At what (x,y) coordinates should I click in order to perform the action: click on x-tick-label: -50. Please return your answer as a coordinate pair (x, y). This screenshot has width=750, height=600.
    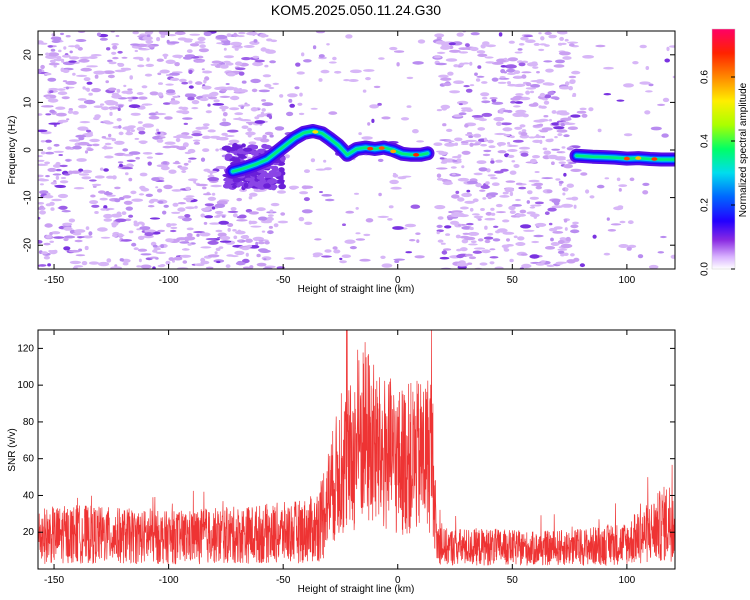
    Looking at the image, I should click on (283, 280).